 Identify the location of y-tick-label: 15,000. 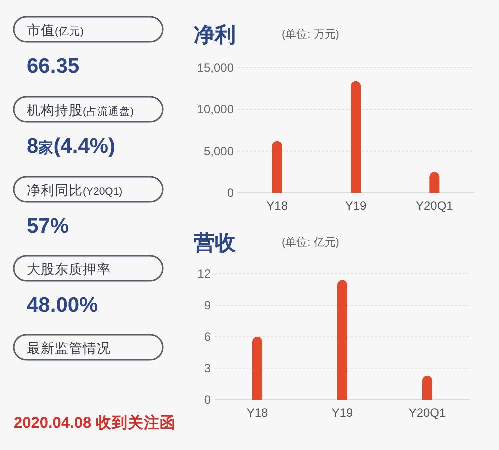
(215, 68).